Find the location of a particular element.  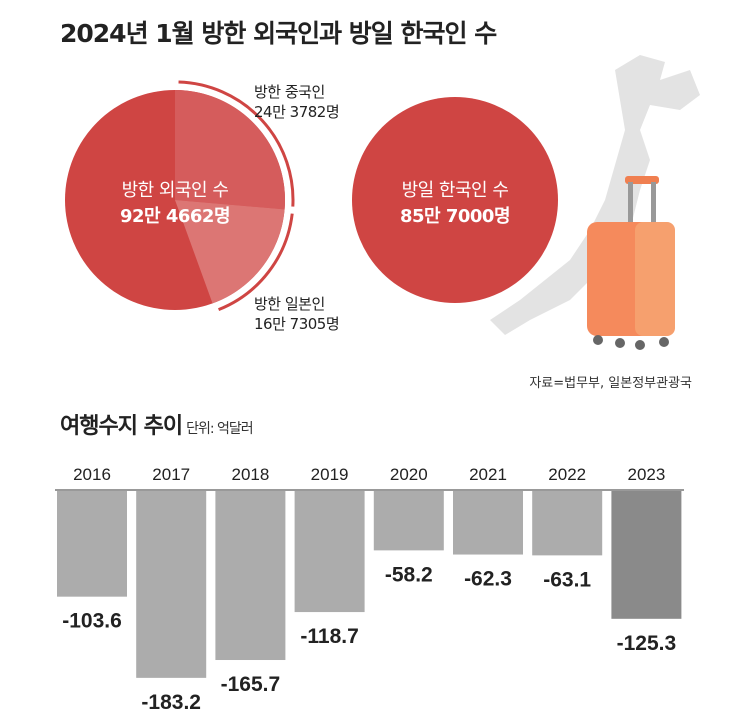

year-label: 2016 is located at coordinates (92, 474).